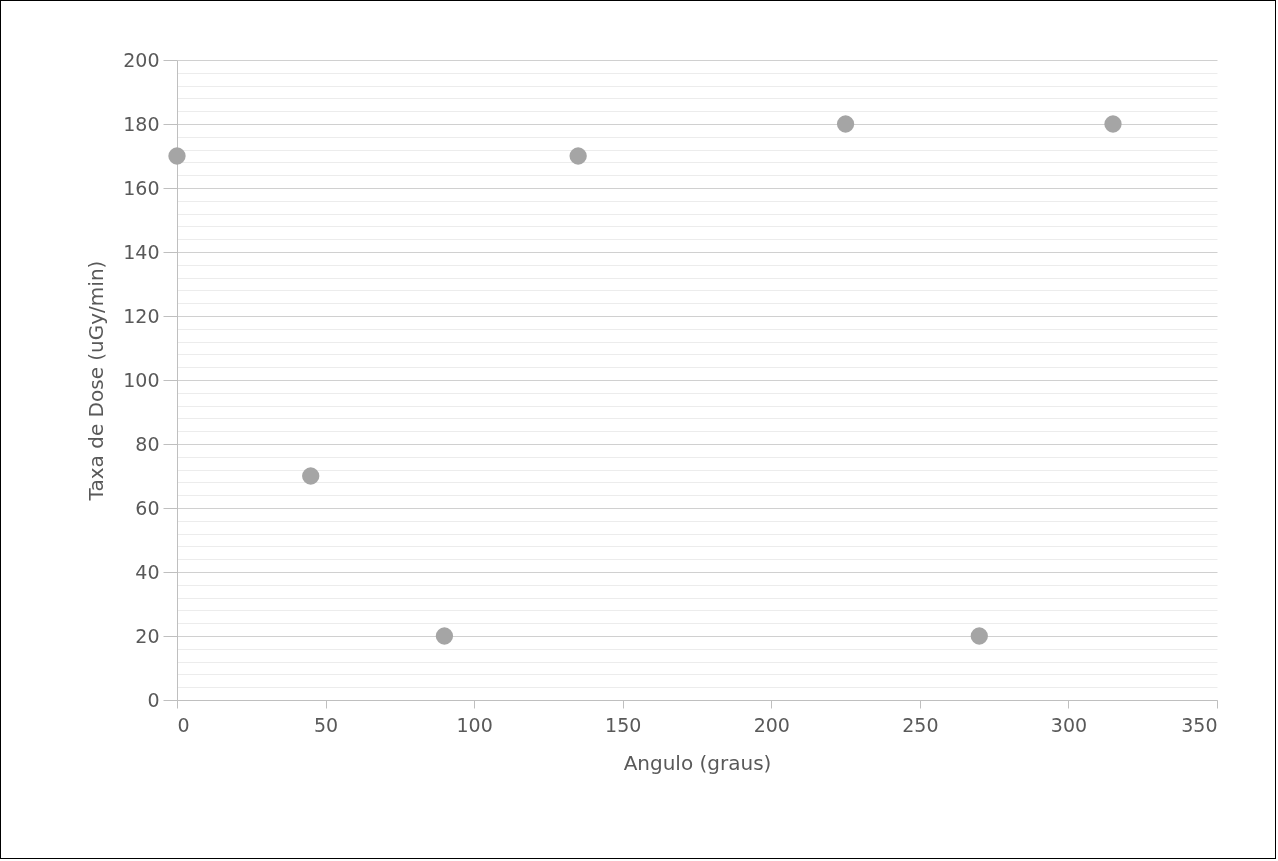 The height and width of the screenshot is (861, 1278). What do you see at coordinates (147, 635) in the screenshot?
I see `y-tick-label: 20` at bounding box center [147, 635].